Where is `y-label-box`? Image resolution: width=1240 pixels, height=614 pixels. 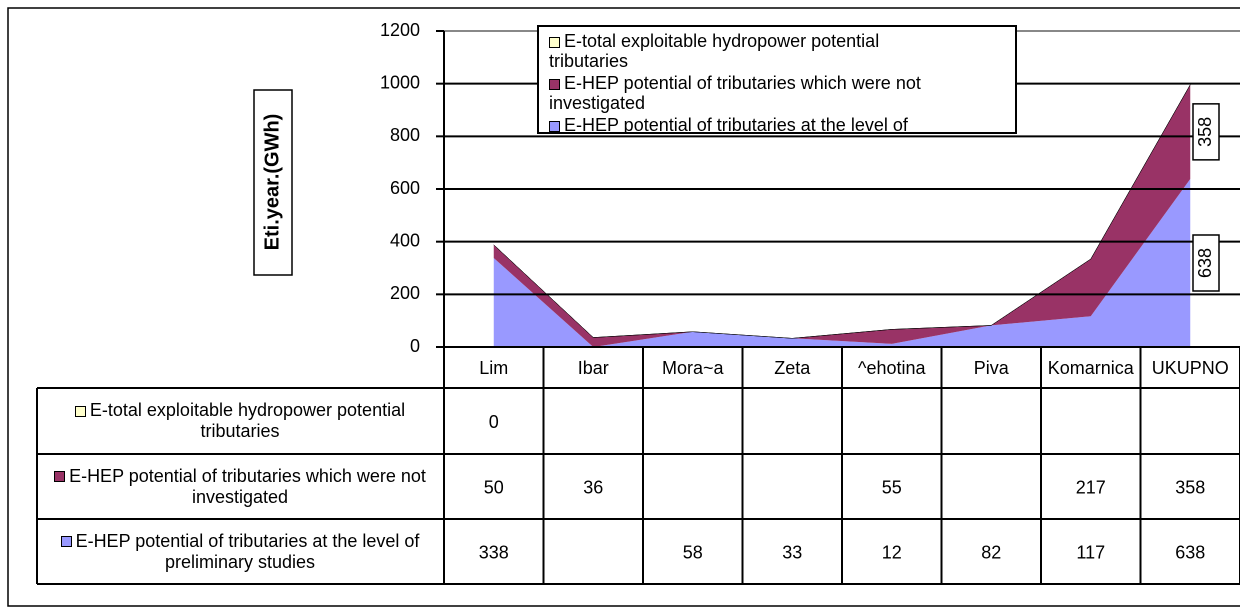 y-label-box is located at coordinates (273, 182).